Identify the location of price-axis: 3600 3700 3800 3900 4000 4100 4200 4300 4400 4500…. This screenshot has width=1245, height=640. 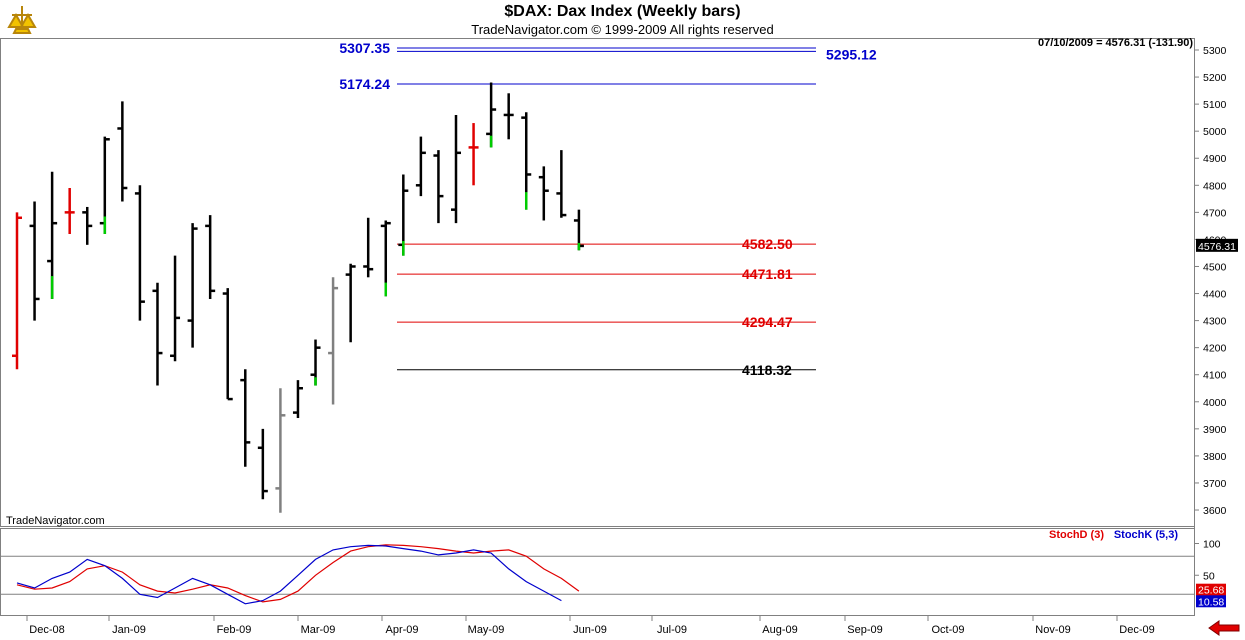
(1216, 281).